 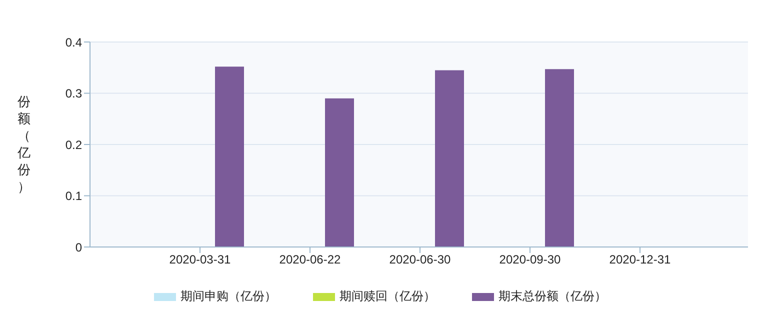 I want to click on x-tick-label: 2020-06-22, so click(x=310, y=259).